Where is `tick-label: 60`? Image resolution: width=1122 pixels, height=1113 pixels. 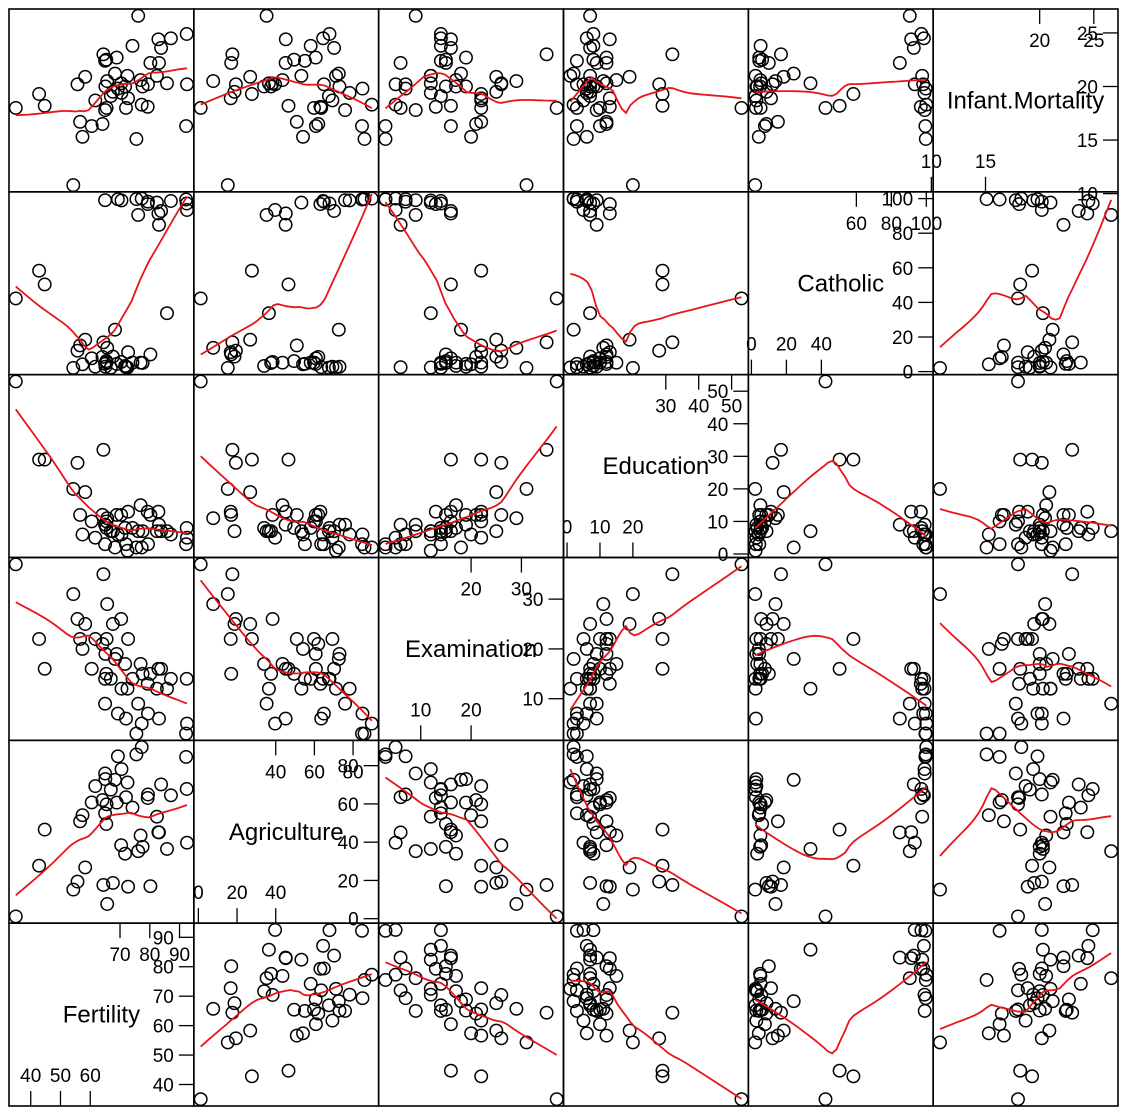
tick-label: 60 is located at coordinates (856, 224).